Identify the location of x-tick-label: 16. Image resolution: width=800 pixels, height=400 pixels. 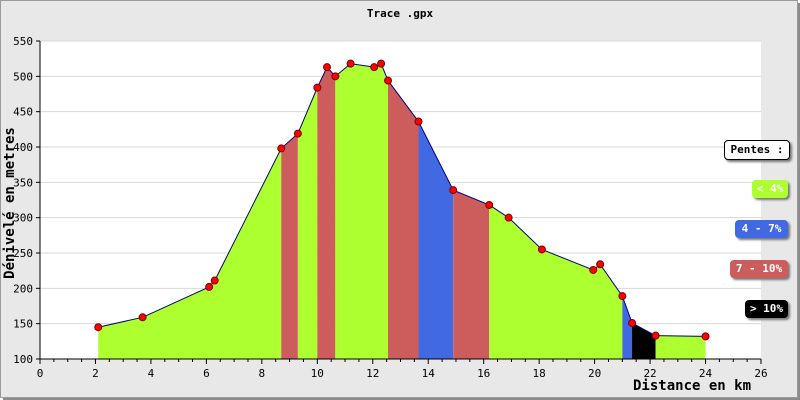
(483, 373).